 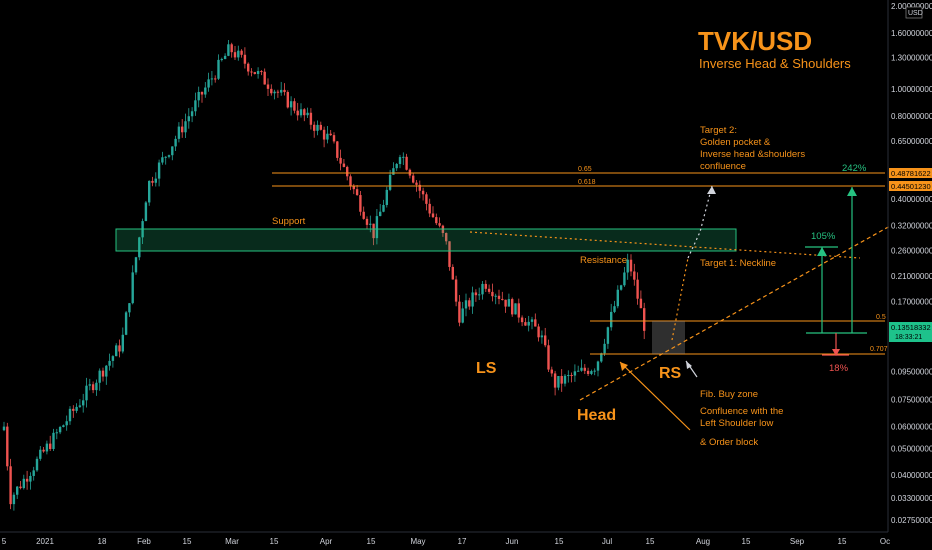 What do you see at coordinates (735, 313) in the screenshot?
I see `trendline` at bounding box center [735, 313].